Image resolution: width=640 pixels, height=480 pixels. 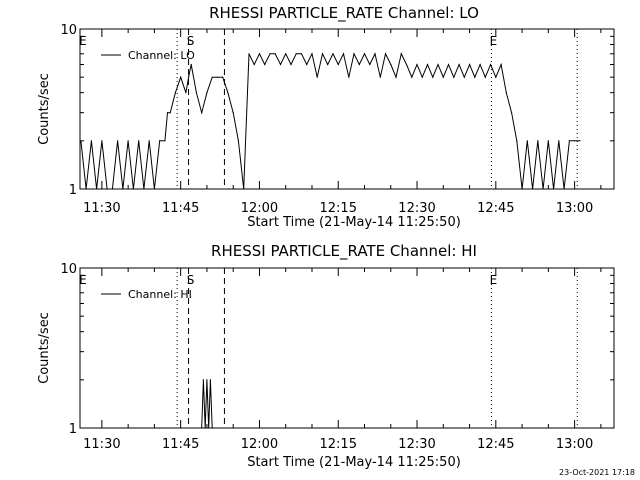 What do you see at coordinates (344, 13) in the screenshot?
I see `chart-title: RHESSI PARTICLE_RATE Channel: LO` at bounding box center [344, 13].